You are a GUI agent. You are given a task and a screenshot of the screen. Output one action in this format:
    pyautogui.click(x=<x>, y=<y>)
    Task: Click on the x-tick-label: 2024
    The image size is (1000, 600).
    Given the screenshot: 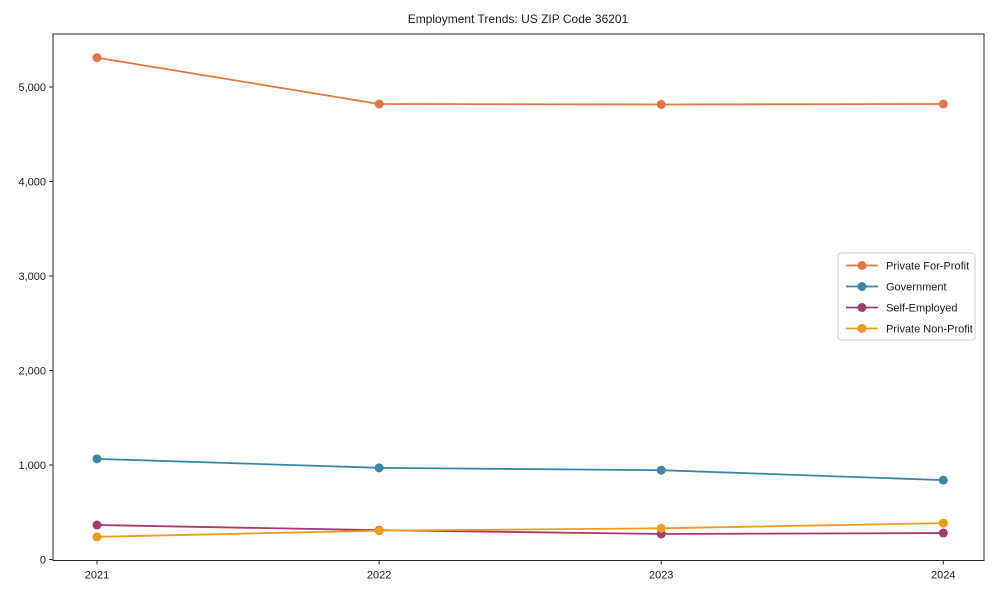 What is the action you would take?
    pyautogui.click(x=943, y=576)
    